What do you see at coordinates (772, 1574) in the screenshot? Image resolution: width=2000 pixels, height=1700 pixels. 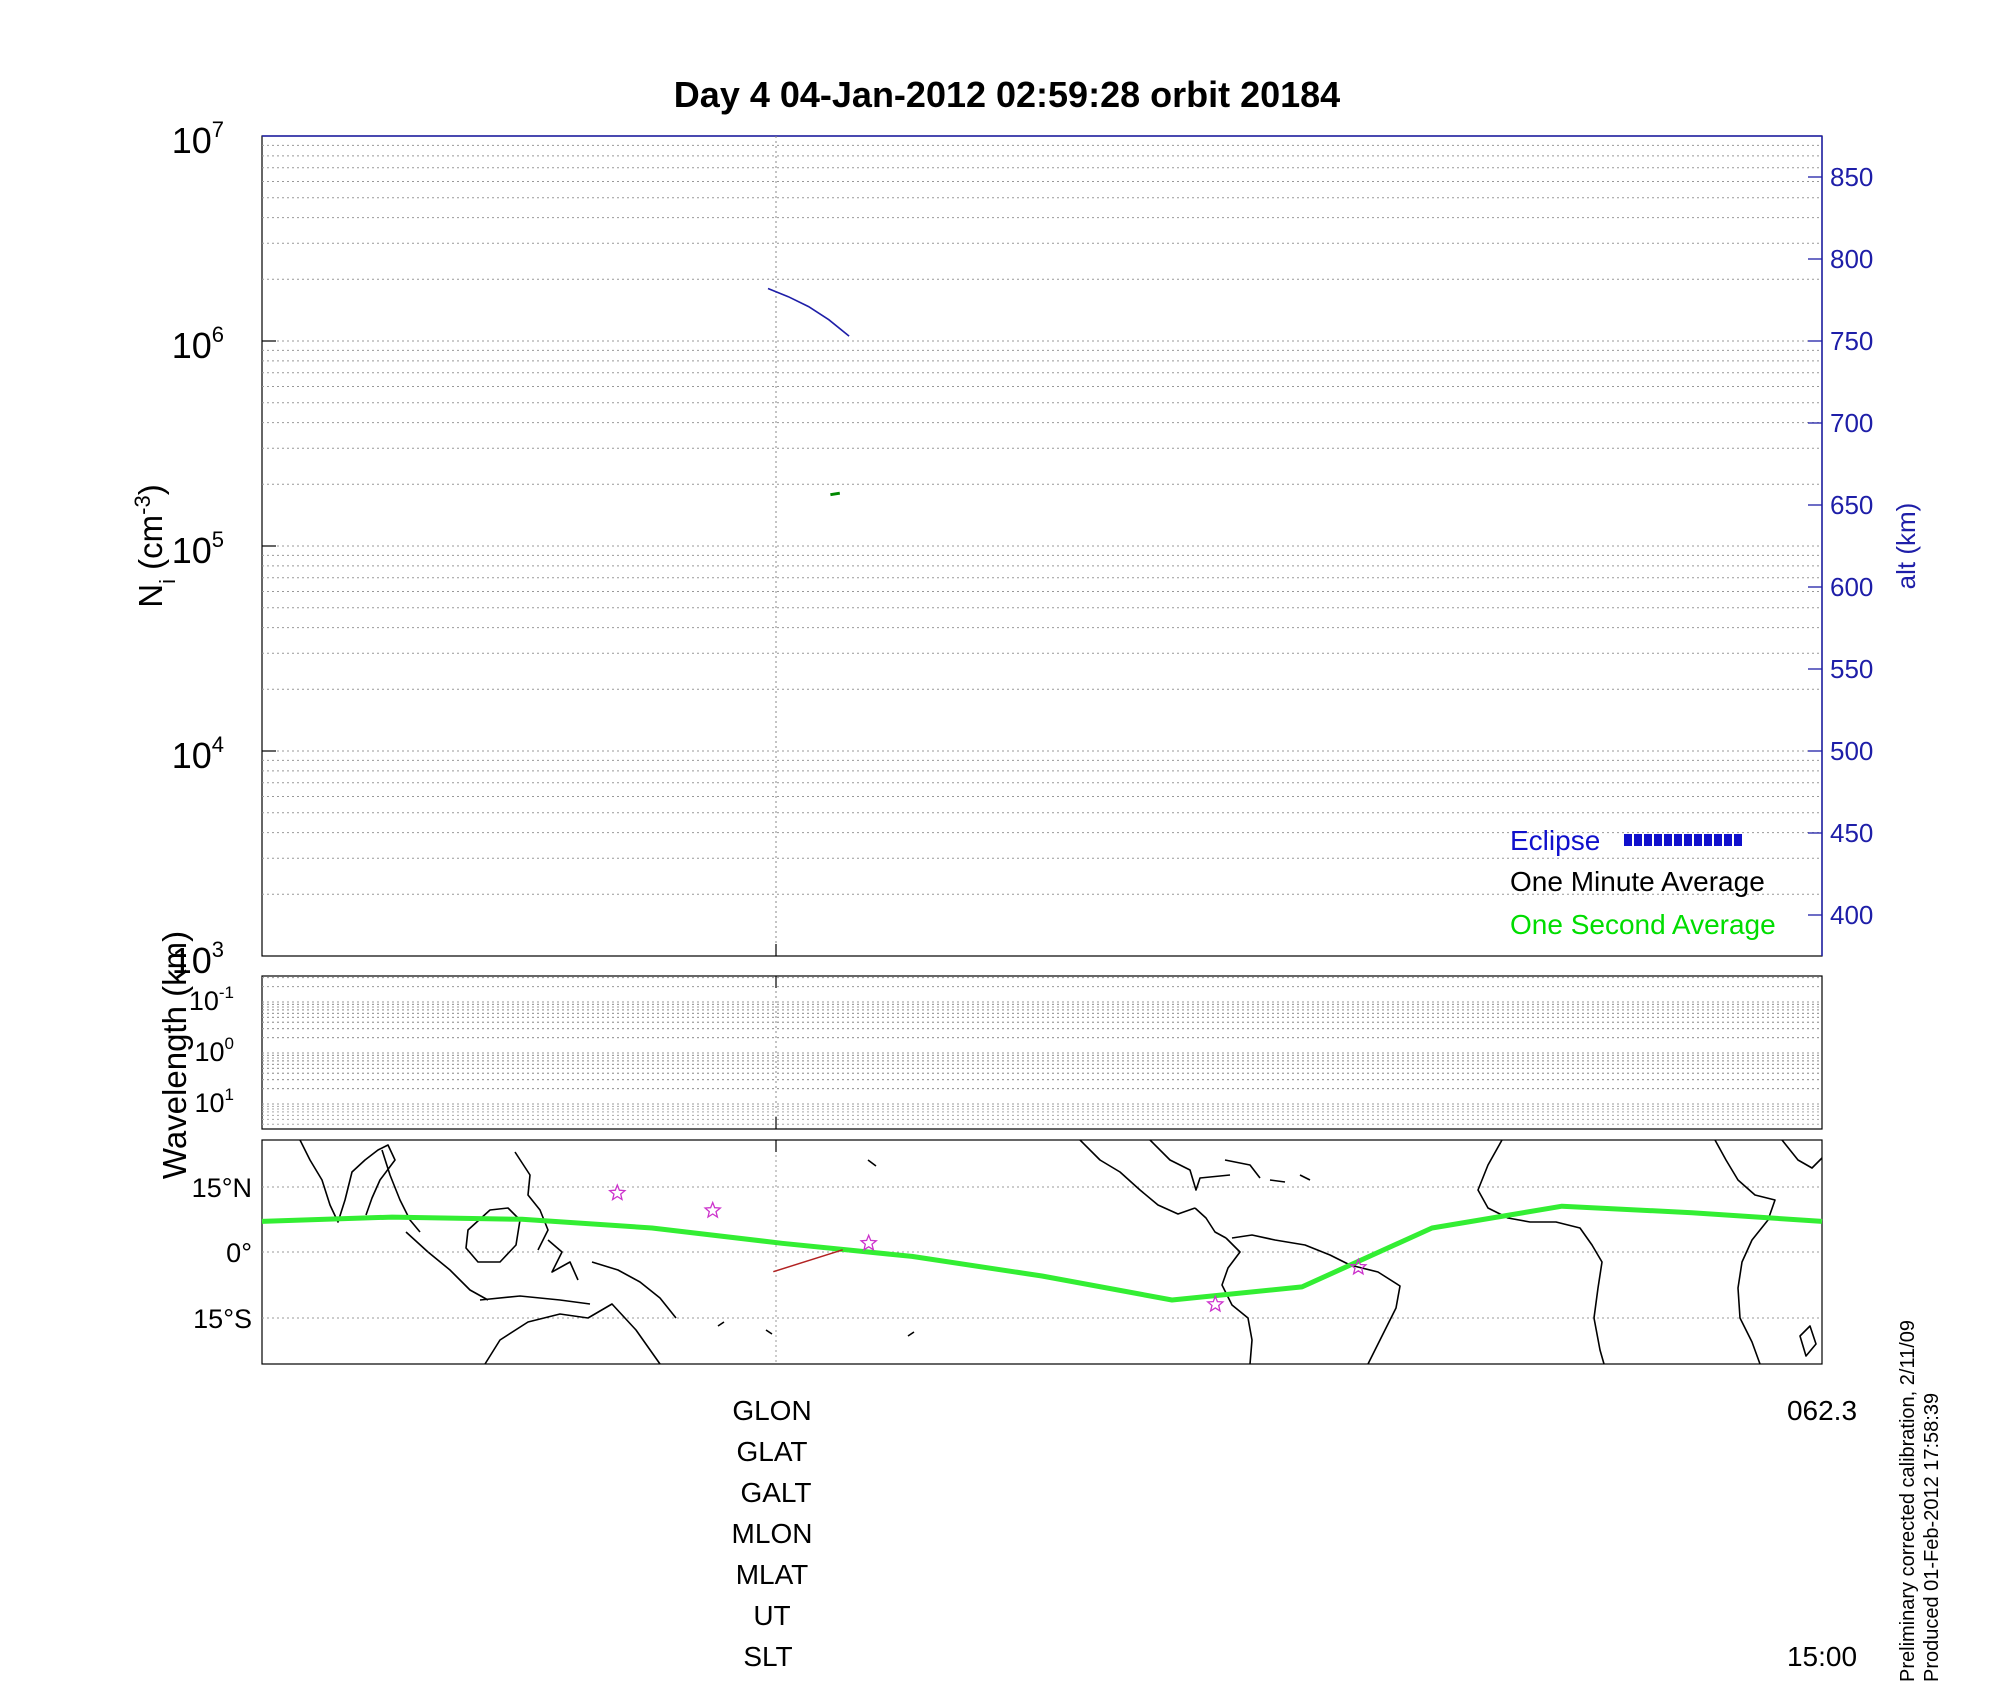 I see `row-label-mlat: MLAT` at bounding box center [772, 1574].